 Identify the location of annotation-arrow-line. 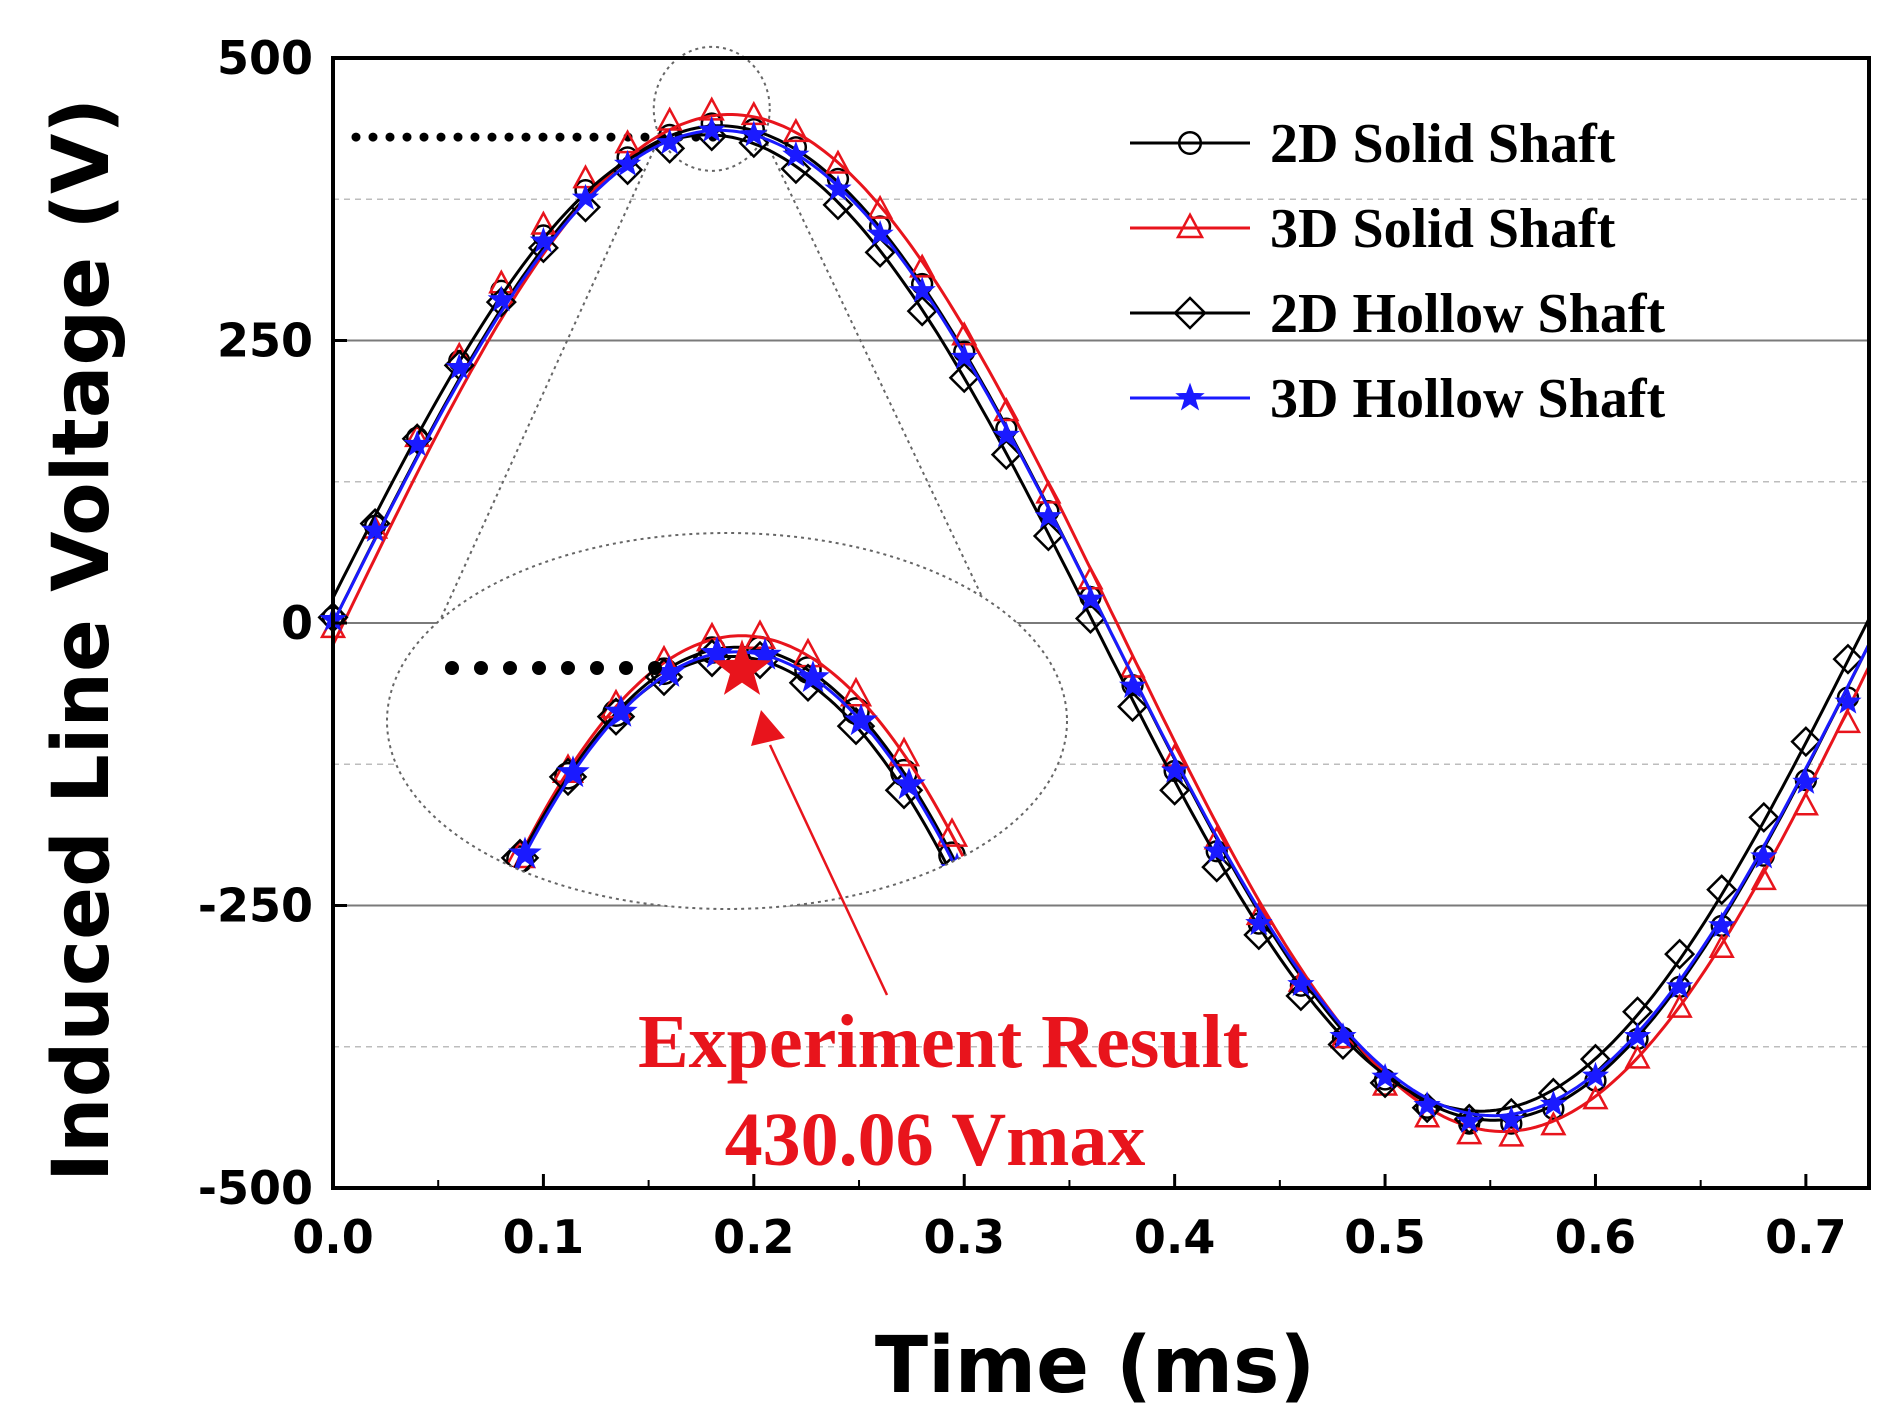
(828, 870).